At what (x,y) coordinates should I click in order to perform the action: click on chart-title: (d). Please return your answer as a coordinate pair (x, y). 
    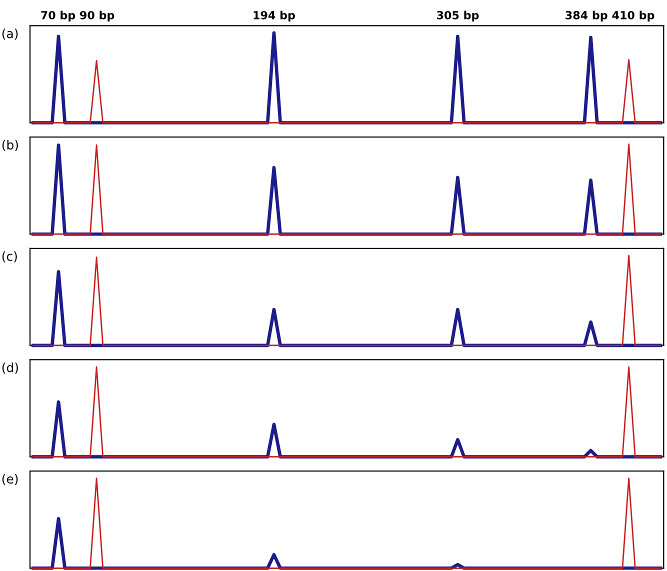
    Looking at the image, I should click on (10, 368).